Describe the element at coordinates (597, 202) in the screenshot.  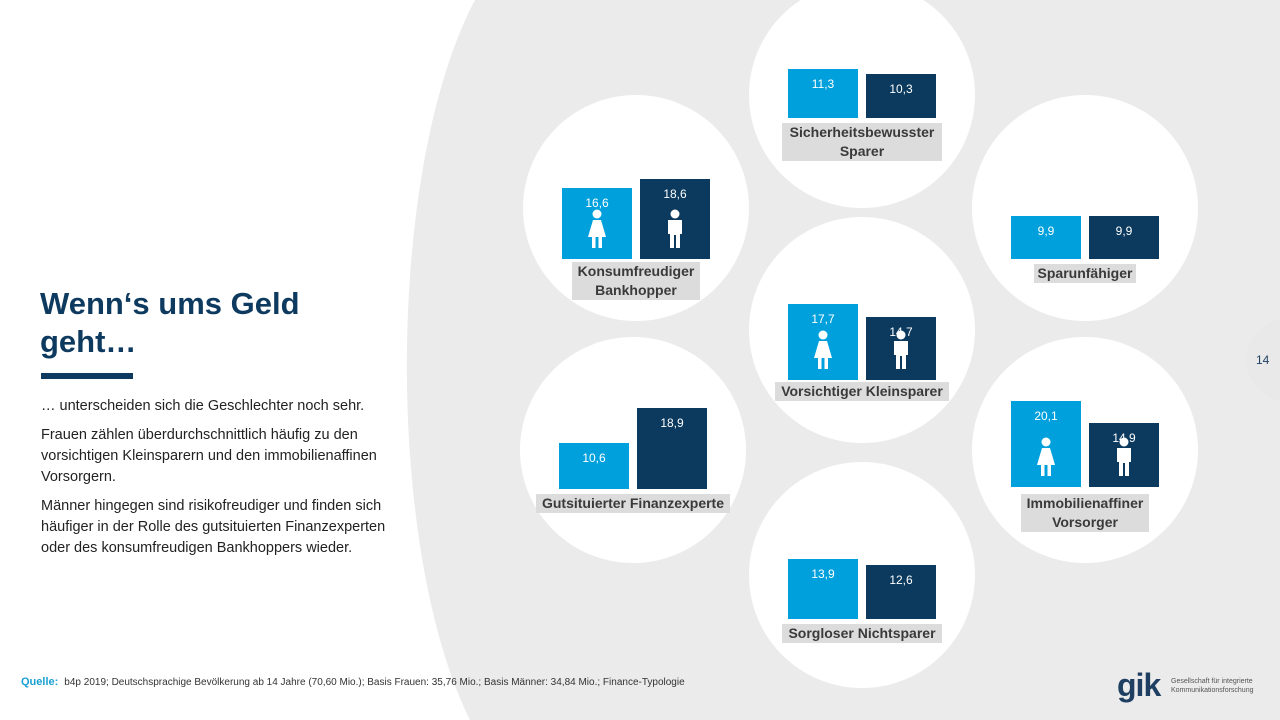
I see `bar-value-label: 16,6` at that location.